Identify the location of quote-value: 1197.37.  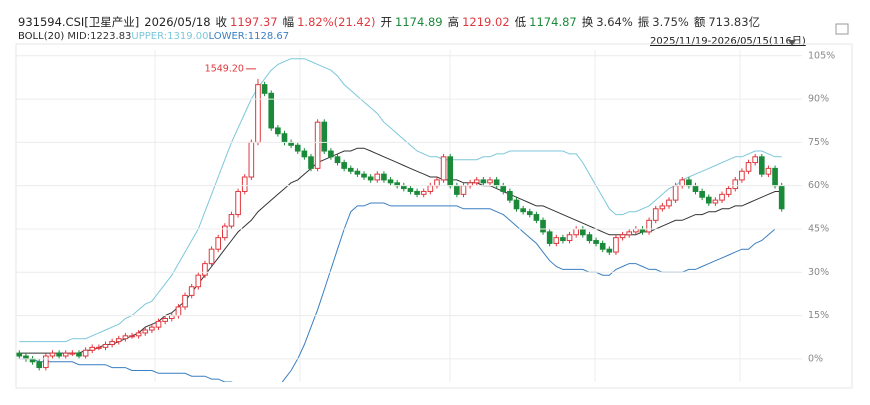
(254, 22).